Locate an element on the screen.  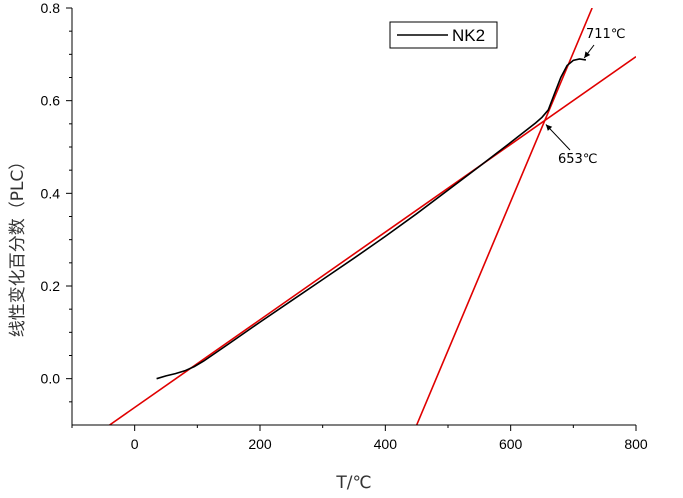
x-tick-label: 400 is located at coordinates (386, 444).